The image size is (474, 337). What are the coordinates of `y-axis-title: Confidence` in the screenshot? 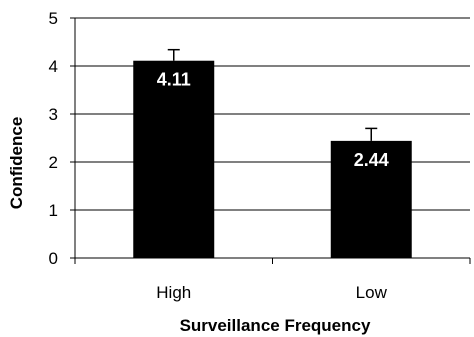 It's located at (16, 163).